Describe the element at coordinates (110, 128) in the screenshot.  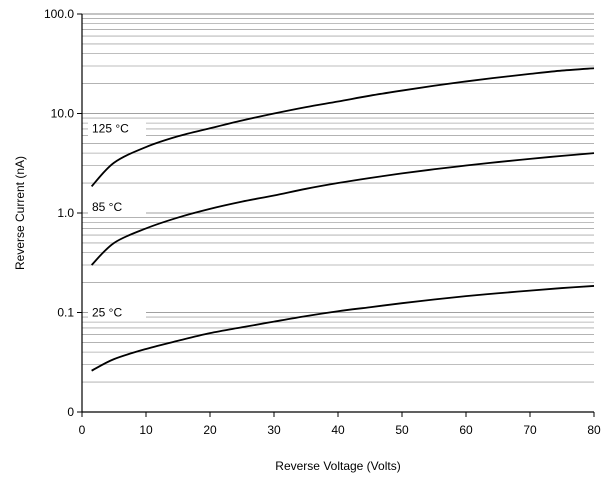
I see `curve-label-0: 125 °C` at that location.